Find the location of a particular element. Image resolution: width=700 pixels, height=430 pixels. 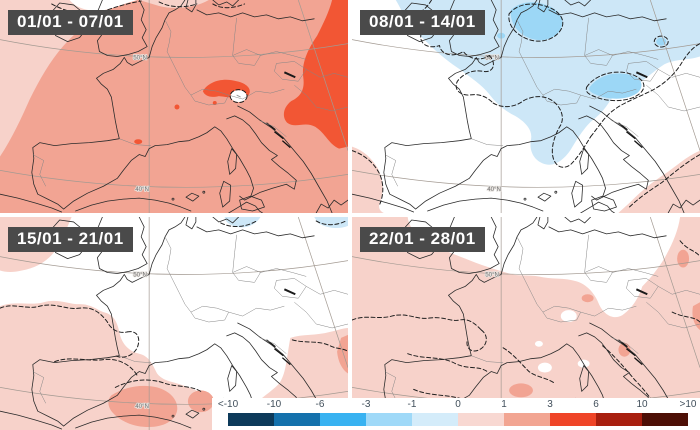

colorbar-tick-label: -10 is located at coordinates (274, 404).